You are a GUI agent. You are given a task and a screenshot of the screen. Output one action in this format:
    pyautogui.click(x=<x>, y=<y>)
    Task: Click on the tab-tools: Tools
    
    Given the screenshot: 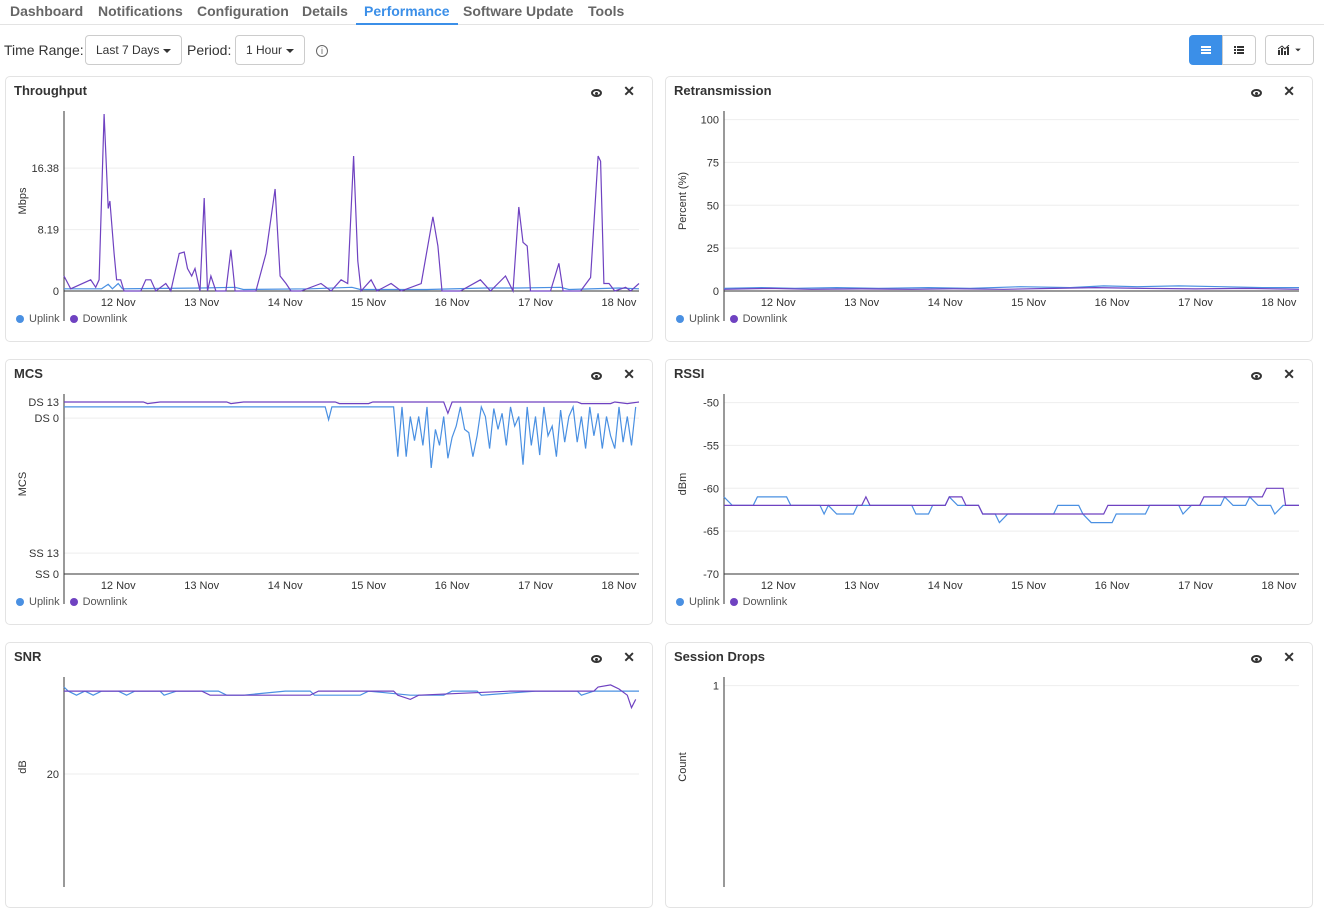 What is the action you would take?
    pyautogui.click(x=606, y=11)
    